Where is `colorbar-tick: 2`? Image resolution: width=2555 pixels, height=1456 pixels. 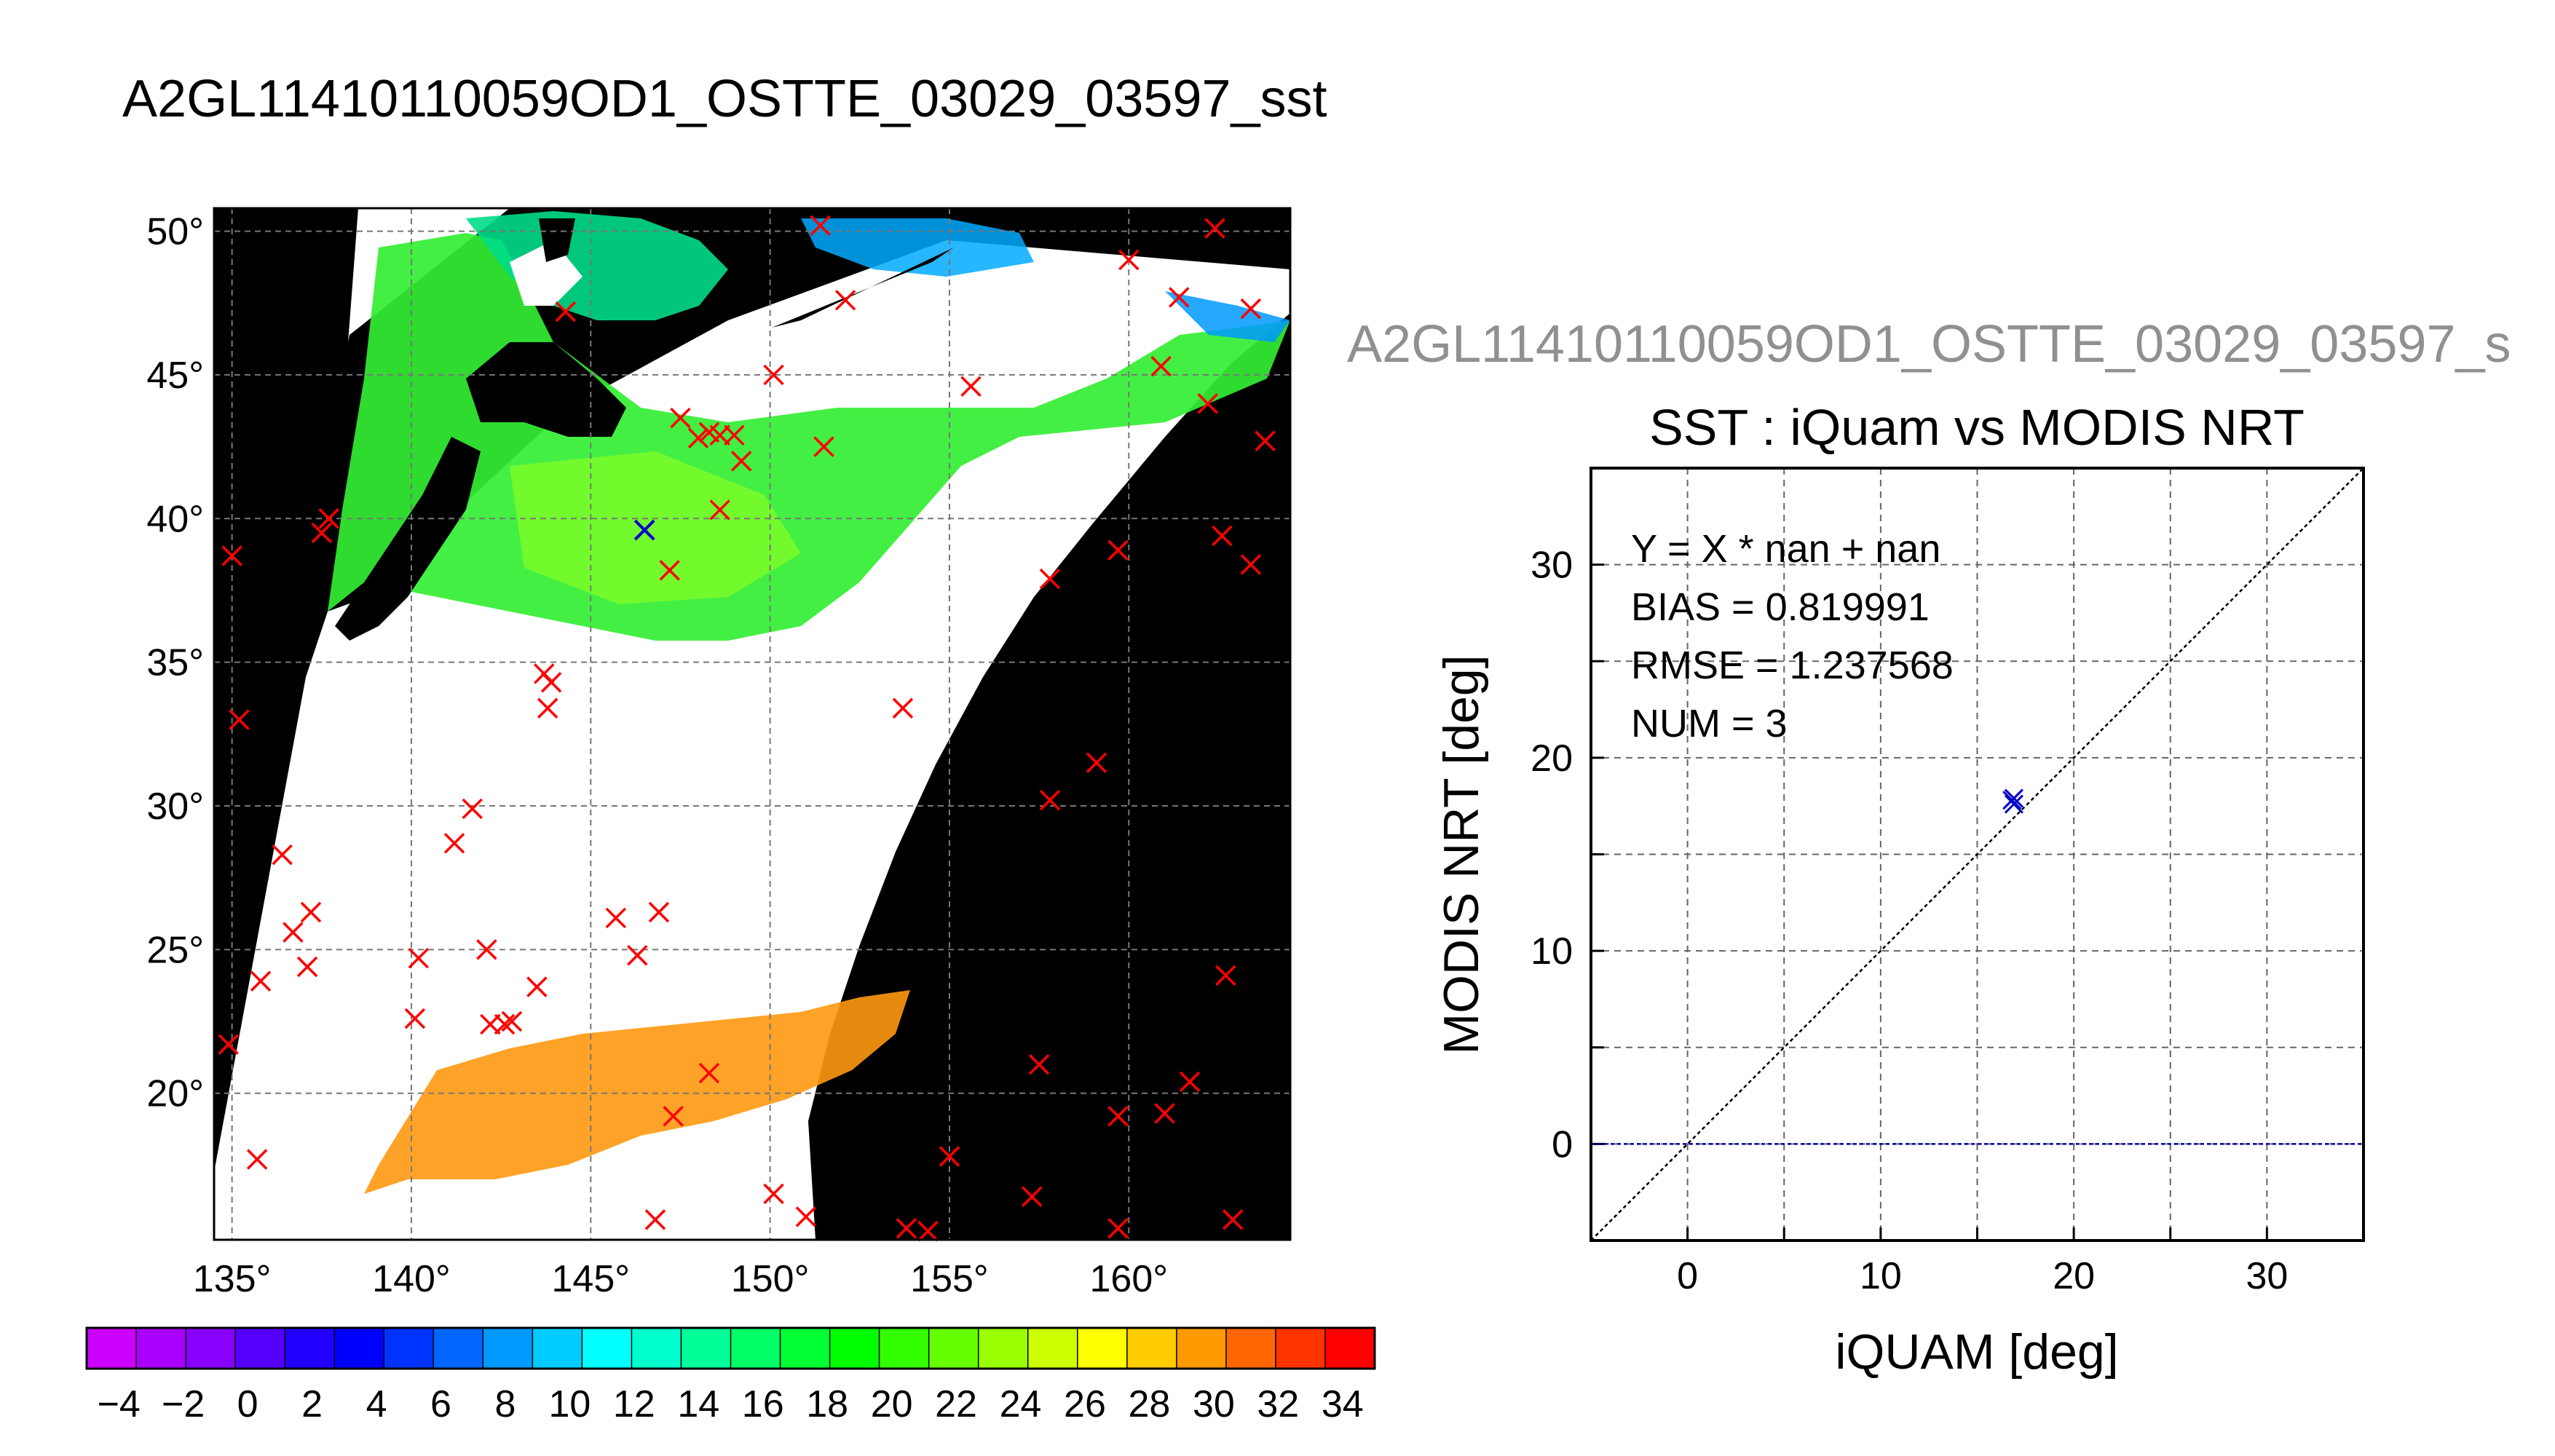
colorbar-tick: 2 is located at coordinates (312, 1404).